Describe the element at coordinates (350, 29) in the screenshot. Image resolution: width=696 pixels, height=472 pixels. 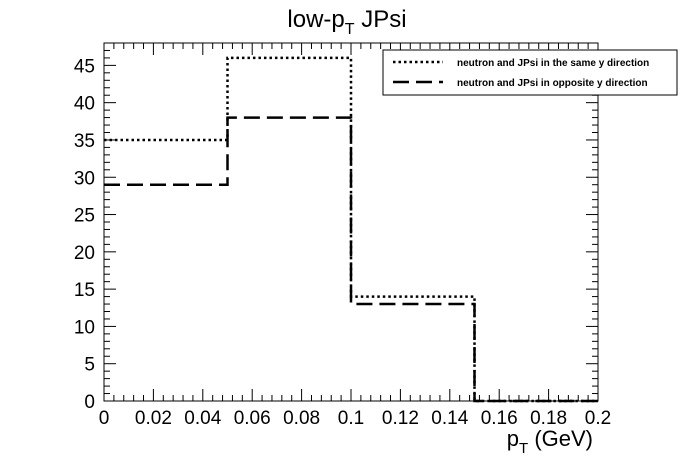
I see `chart-title-subscript: T` at that location.